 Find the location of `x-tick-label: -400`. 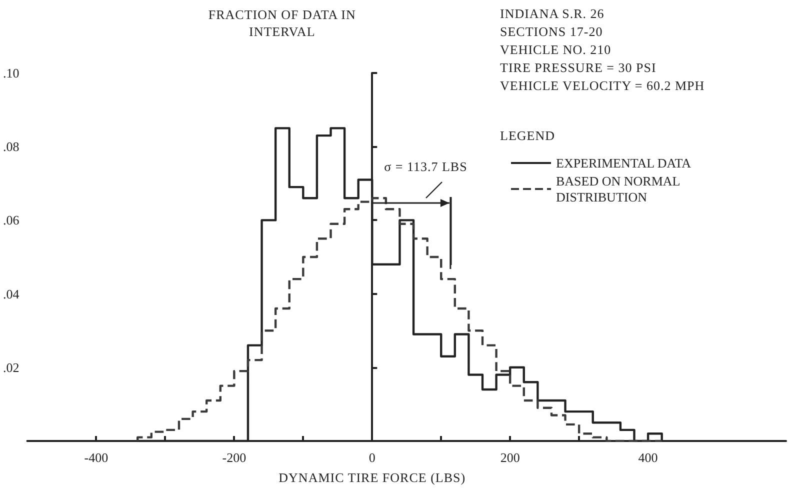

x-tick-label: -400 is located at coordinates (96, 457).